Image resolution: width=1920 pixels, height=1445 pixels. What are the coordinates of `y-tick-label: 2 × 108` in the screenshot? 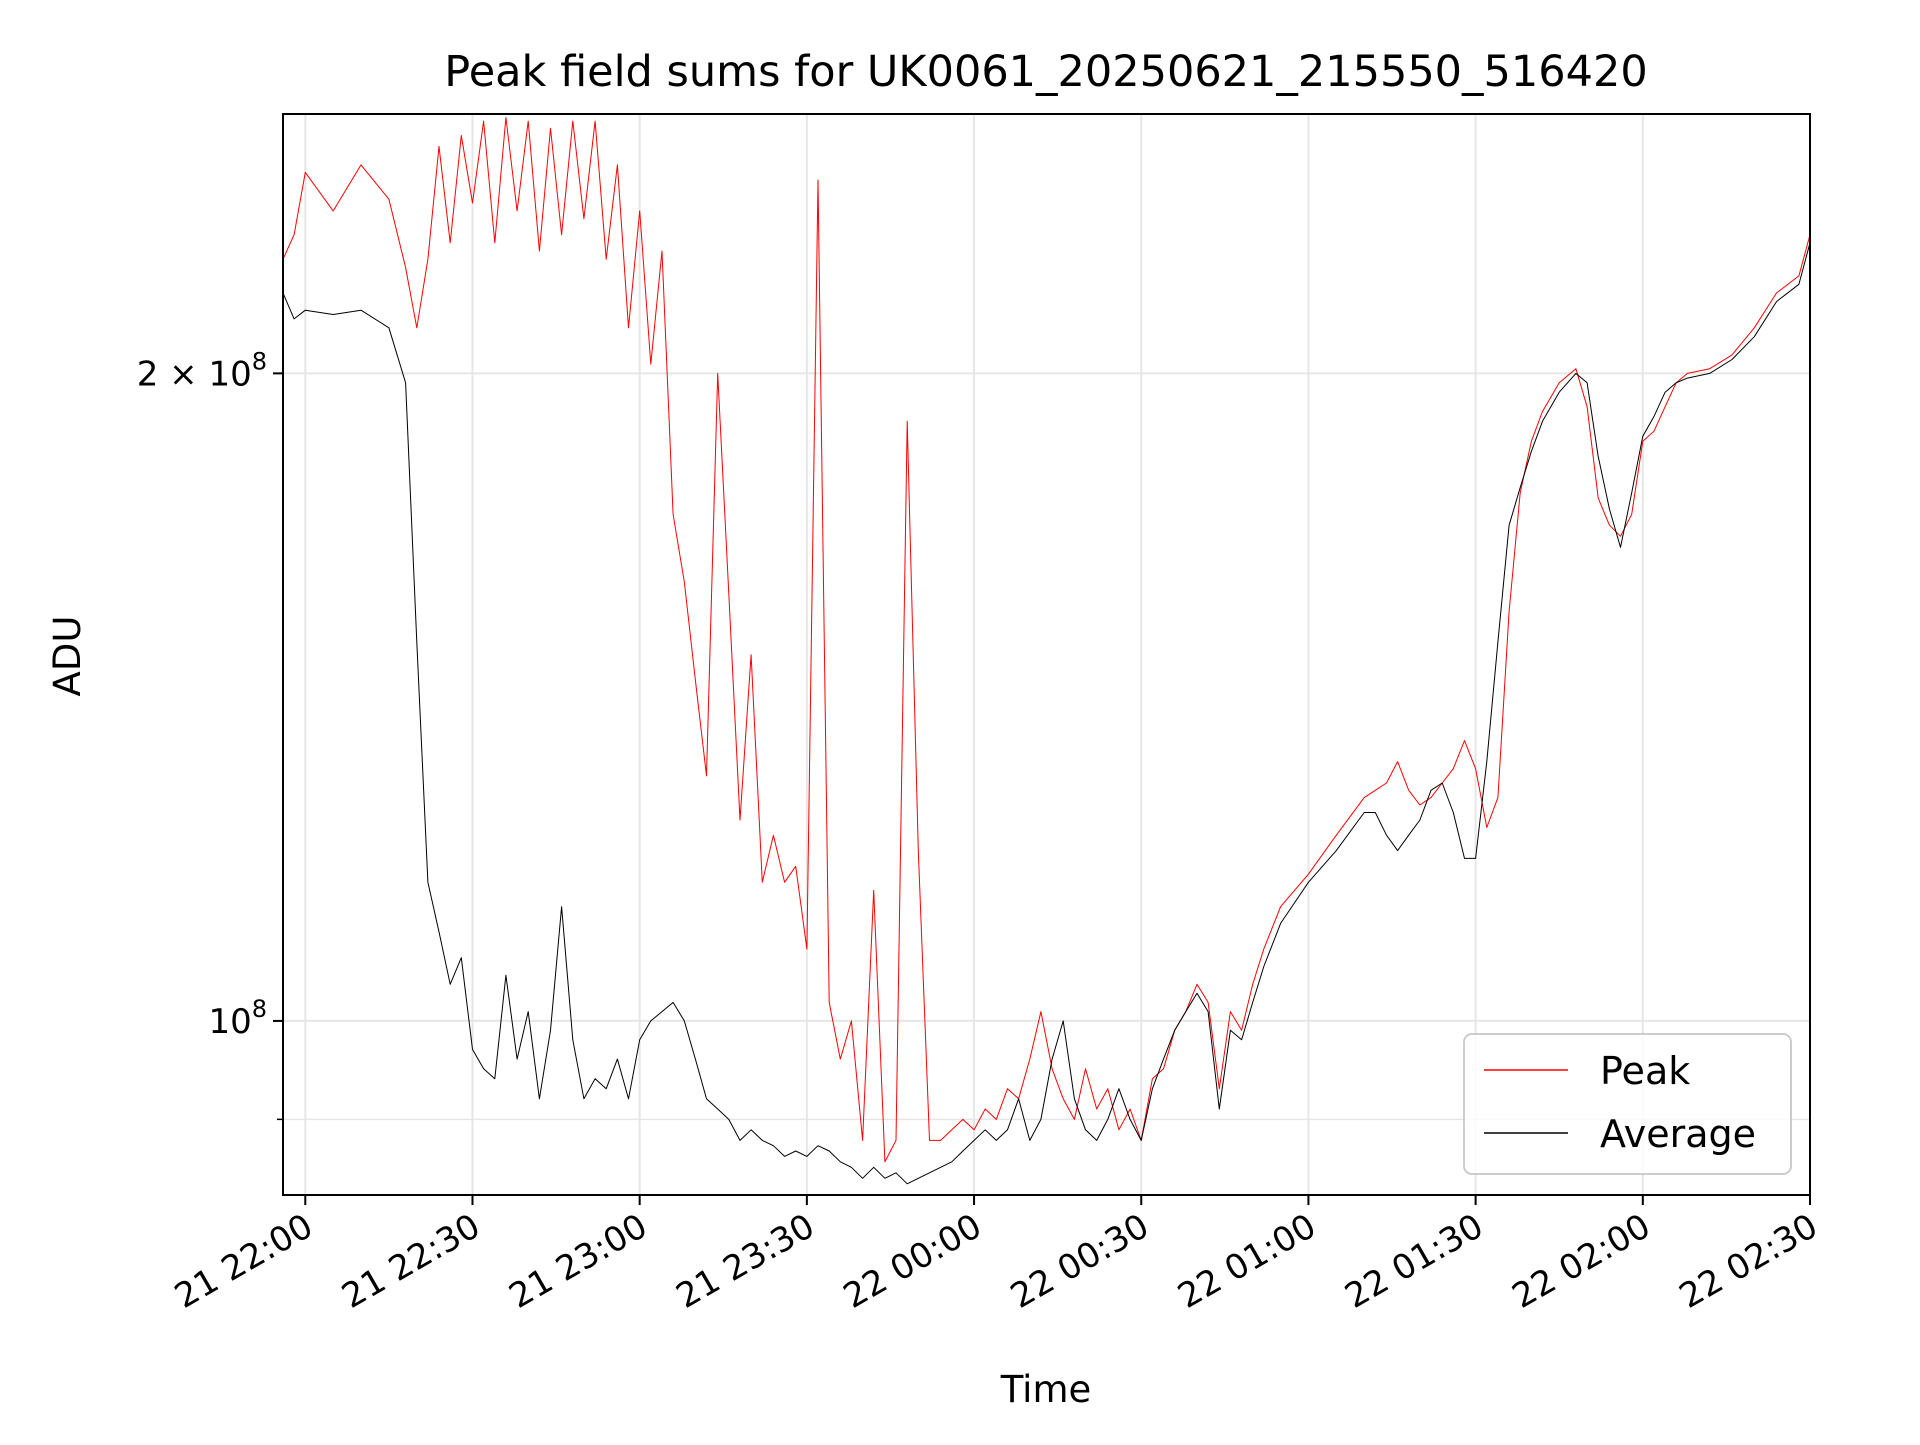 It's located at (202, 370).